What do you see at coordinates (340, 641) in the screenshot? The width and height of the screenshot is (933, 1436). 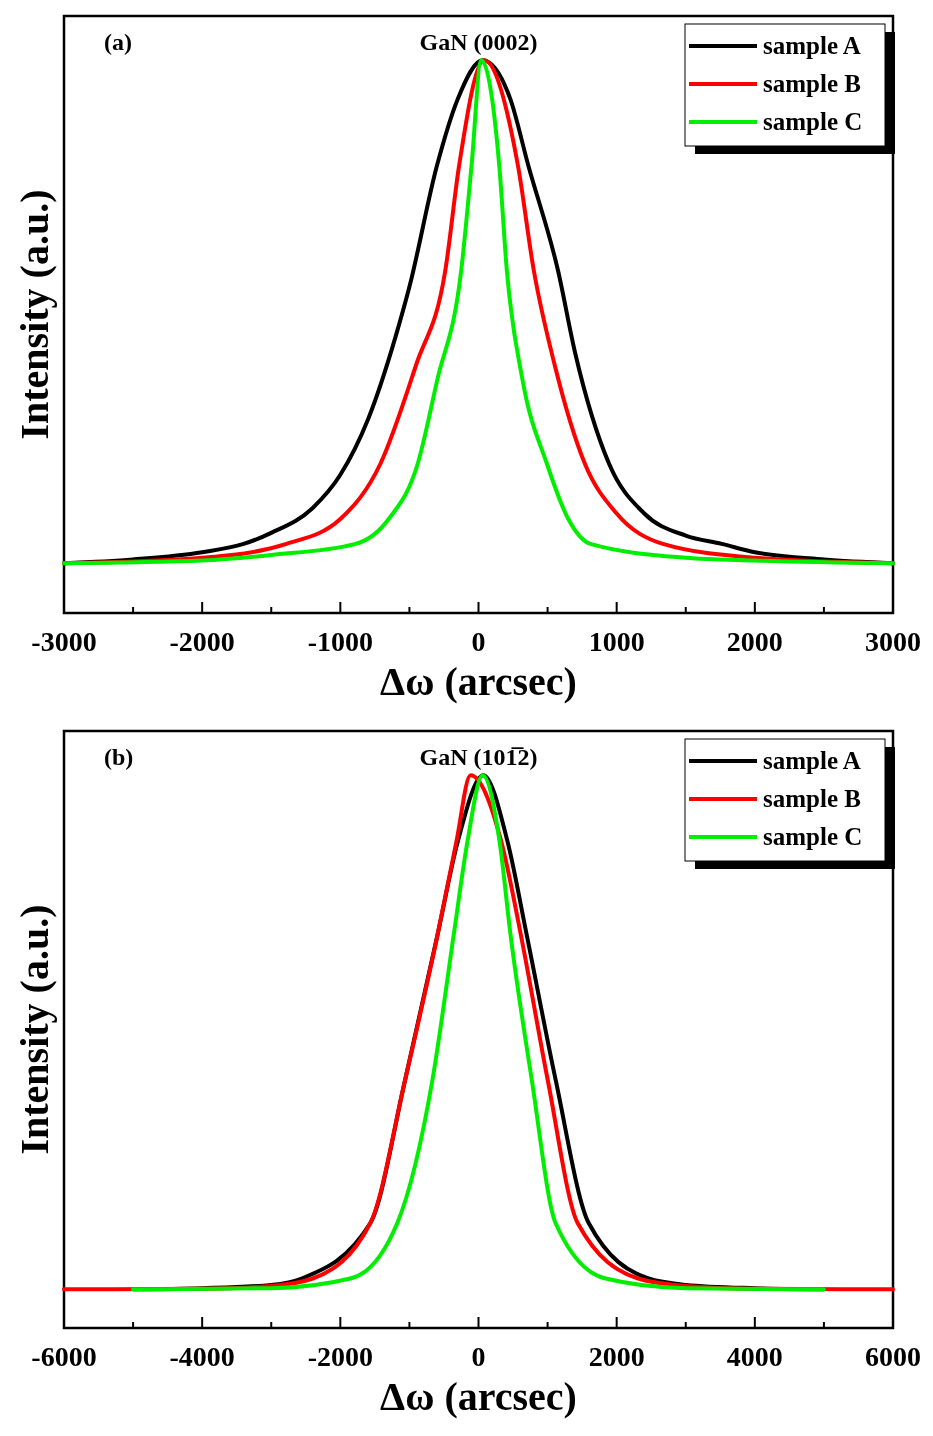 I see `x-tick-label: -1000` at bounding box center [340, 641].